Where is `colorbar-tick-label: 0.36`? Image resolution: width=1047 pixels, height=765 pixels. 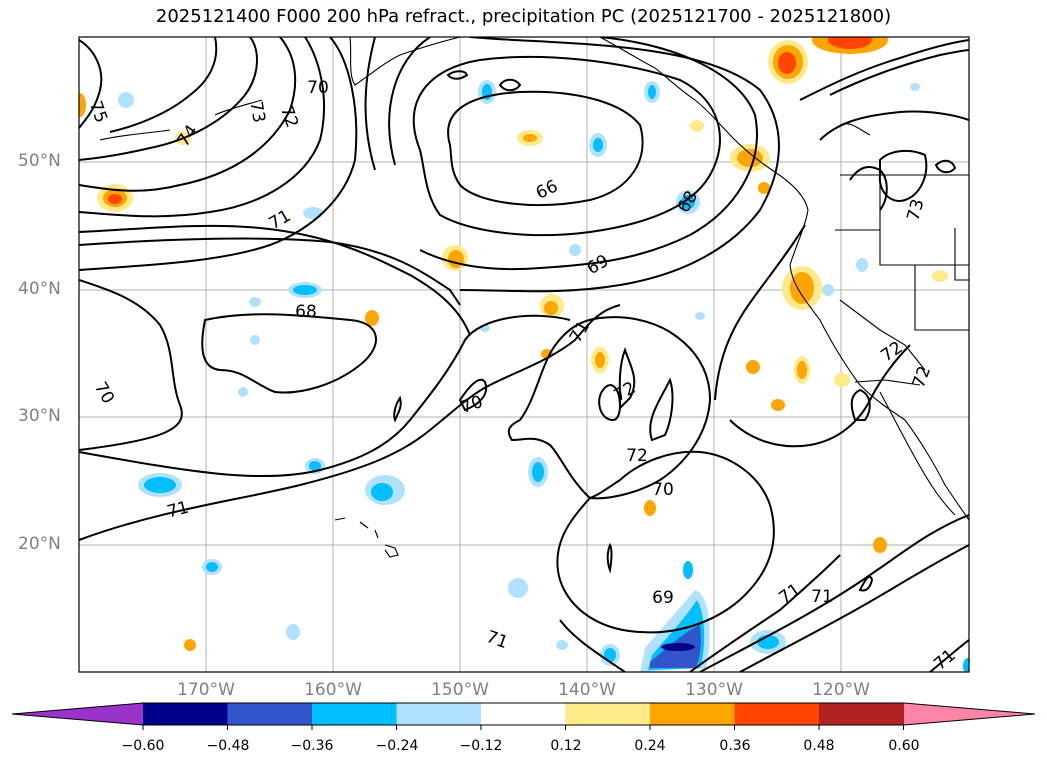
colorbar-tick-label: 0.36 is located at coordinates (735, 746).